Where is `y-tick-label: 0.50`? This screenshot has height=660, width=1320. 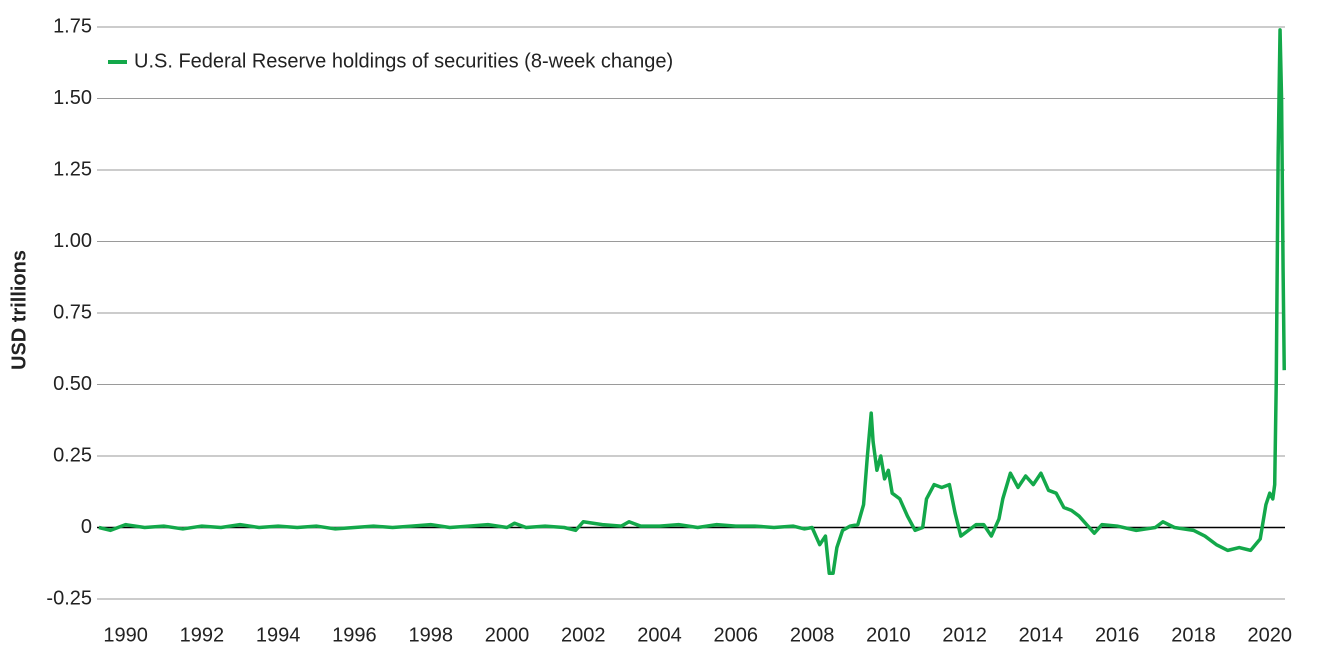
y-tick-label: 0.50 is located at coordinates (72, 384).